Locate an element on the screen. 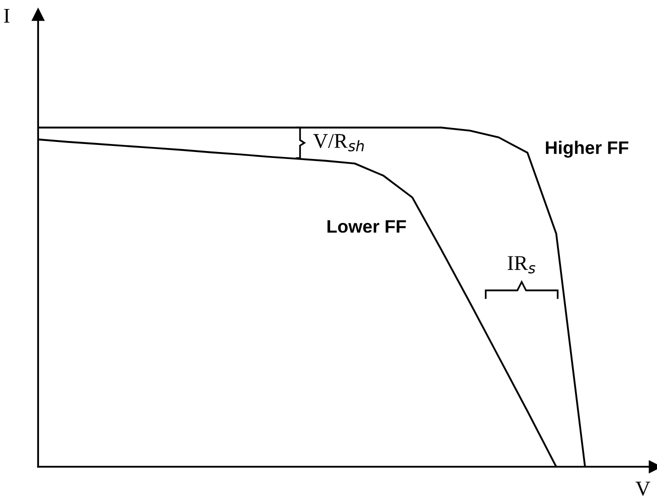  text: I is located at coordinates (7, 15).